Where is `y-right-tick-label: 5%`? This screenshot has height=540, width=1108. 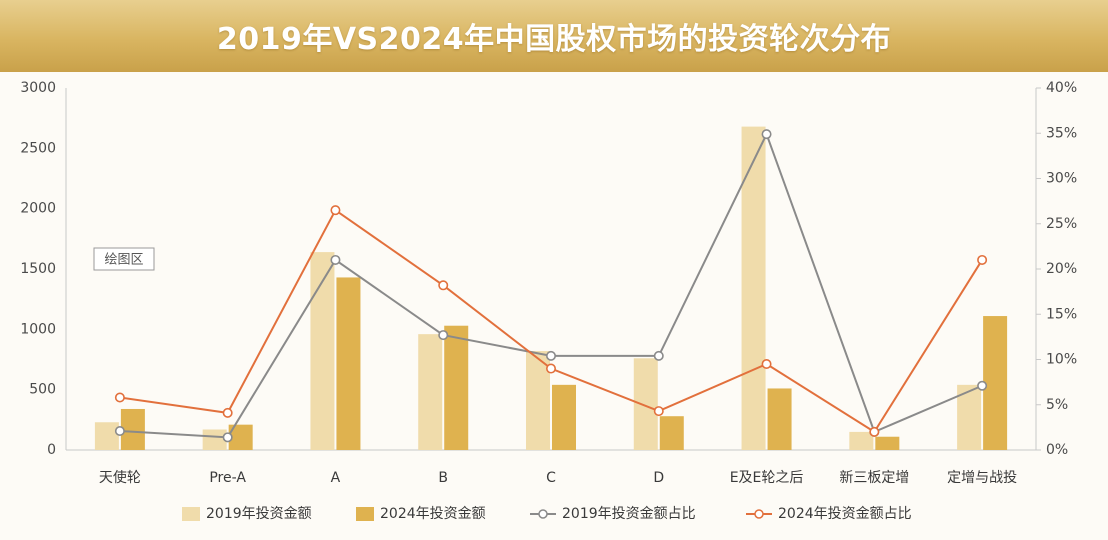 y-right-tick-label: 5% is located at coordinates (1057, 405).